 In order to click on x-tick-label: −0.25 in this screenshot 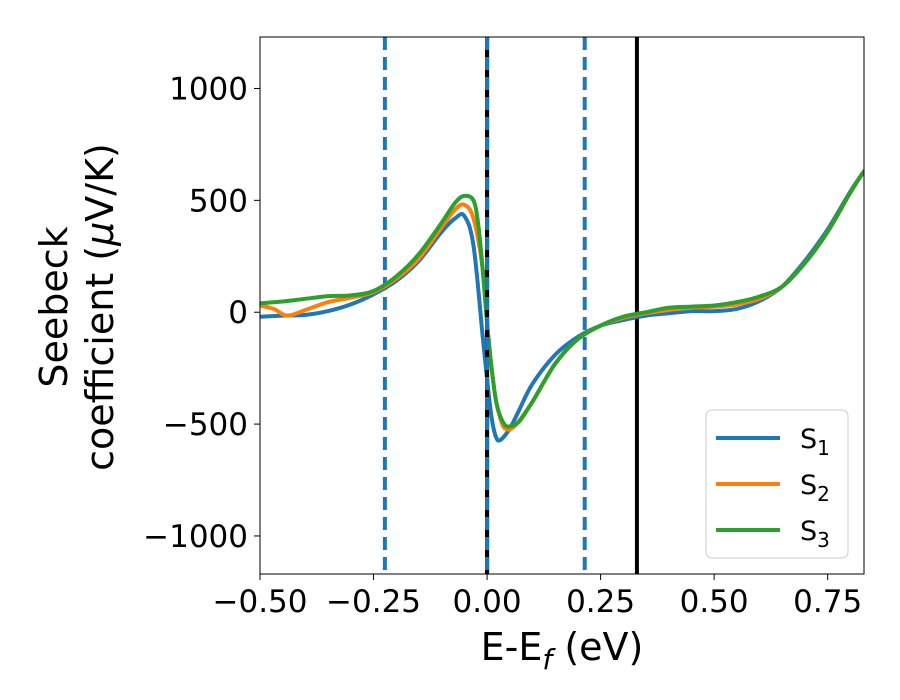, I will do `click(373, 602)`.